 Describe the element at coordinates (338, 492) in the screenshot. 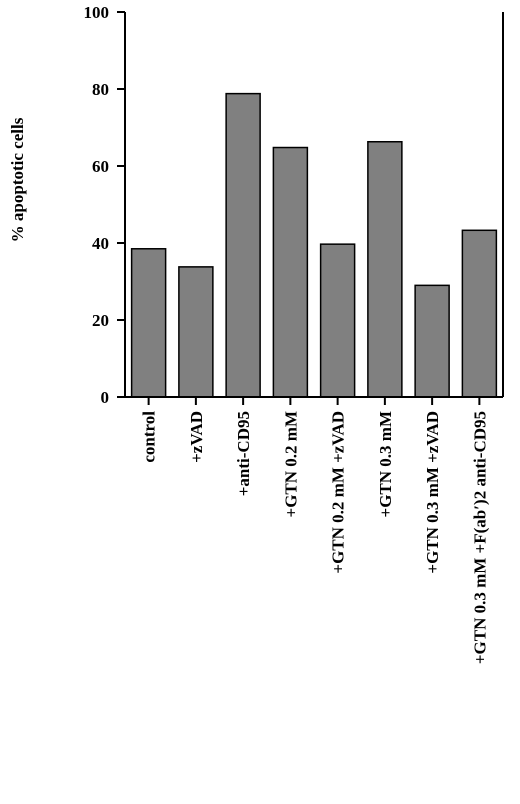

I see `x-tick-label: +GTN 0.2 mM +zVAD` at that location.